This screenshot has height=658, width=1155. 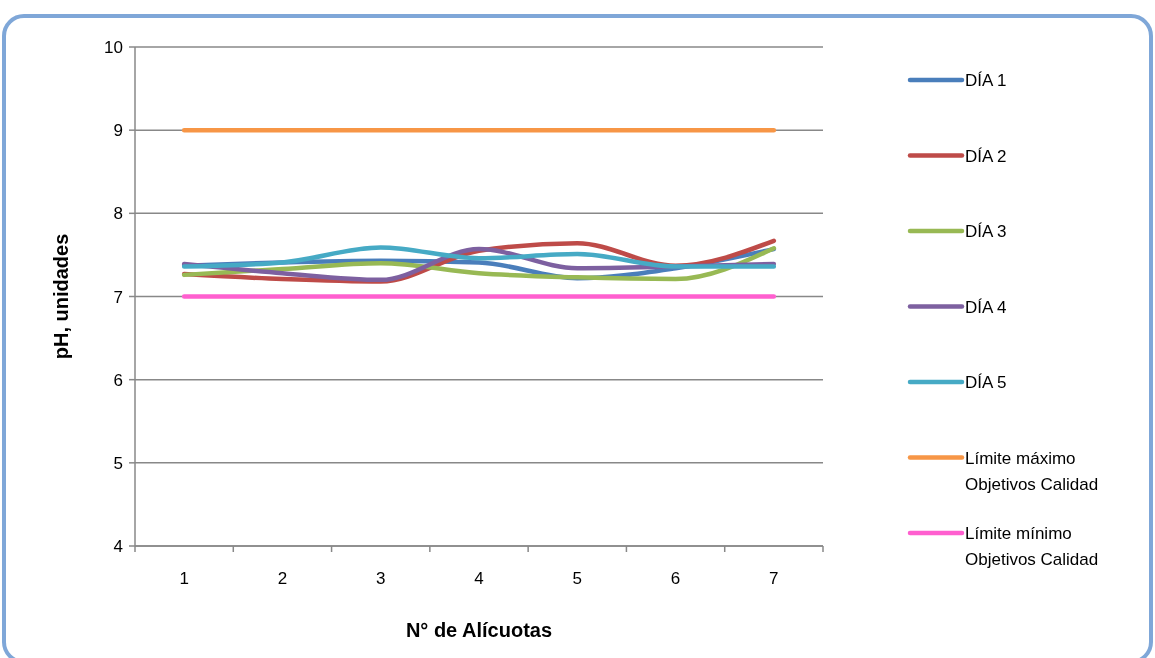 I want to click on legend-label: DÍA 2, so click(x=986, y=156).